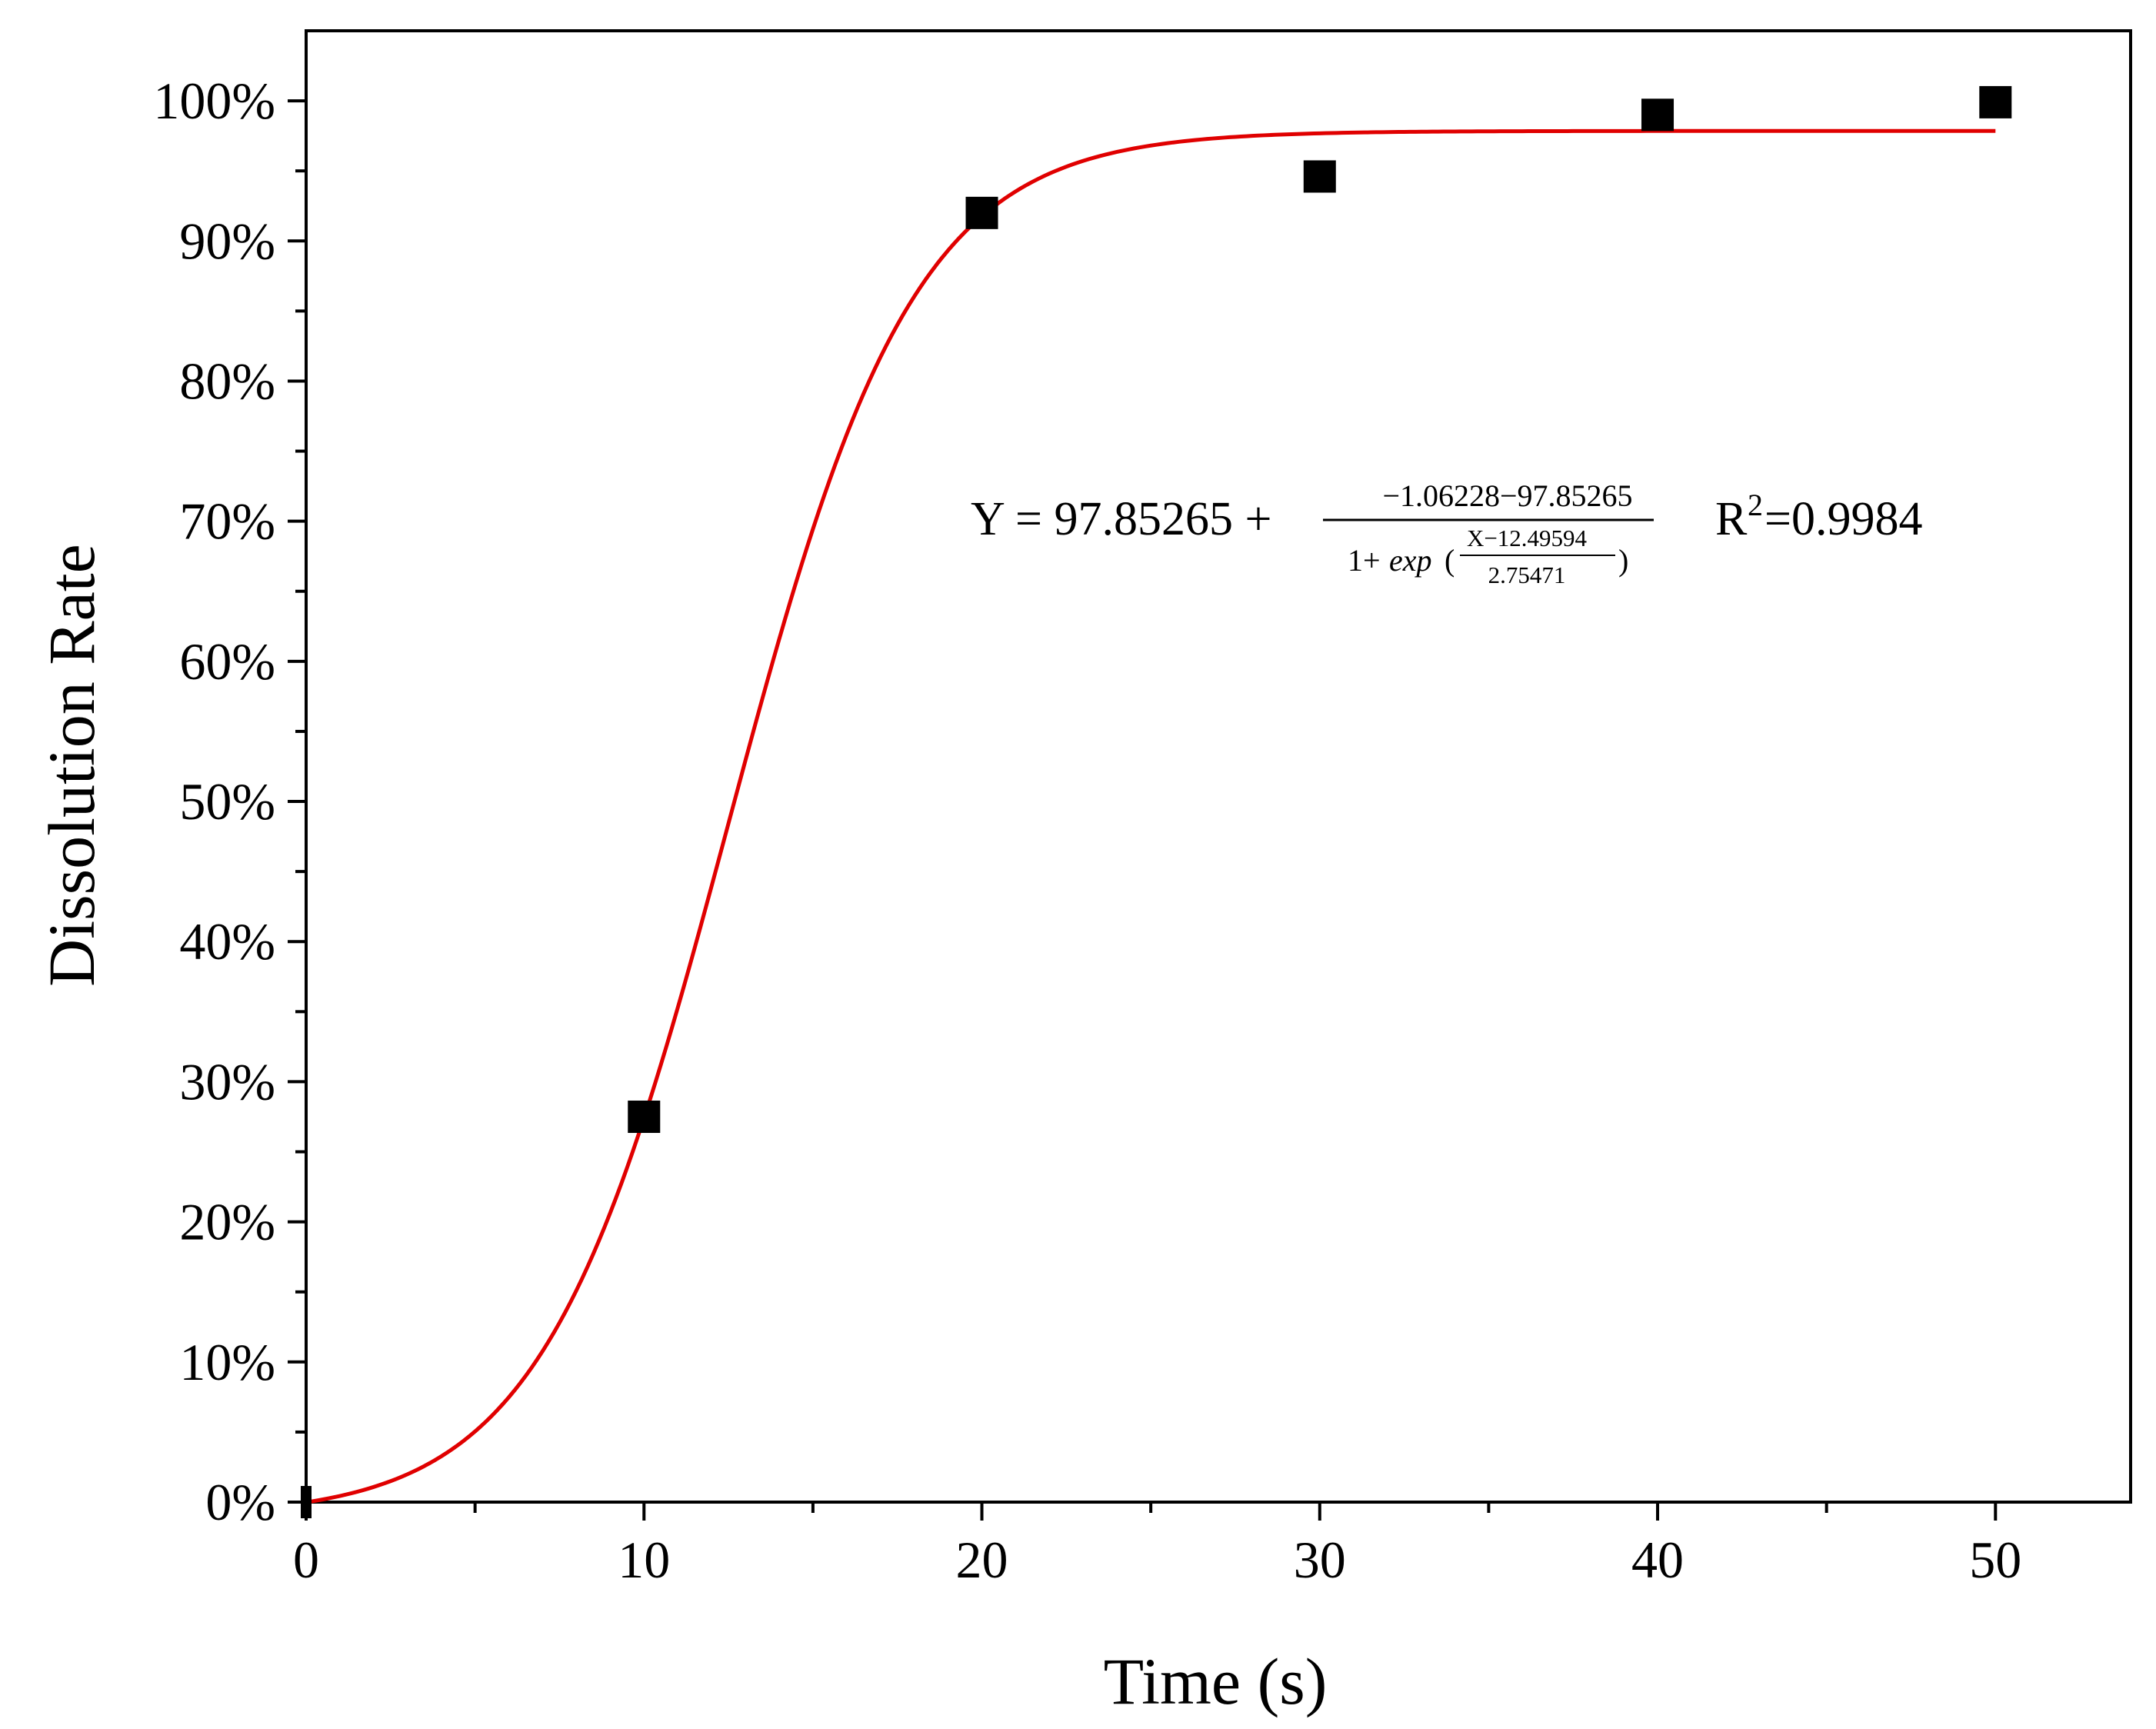 The image size is (2156, 1729). What do you see at coordinates (1731, 519) in the screenshot?
I see `r-squared-label: R` at bounding box center [1731, 519].